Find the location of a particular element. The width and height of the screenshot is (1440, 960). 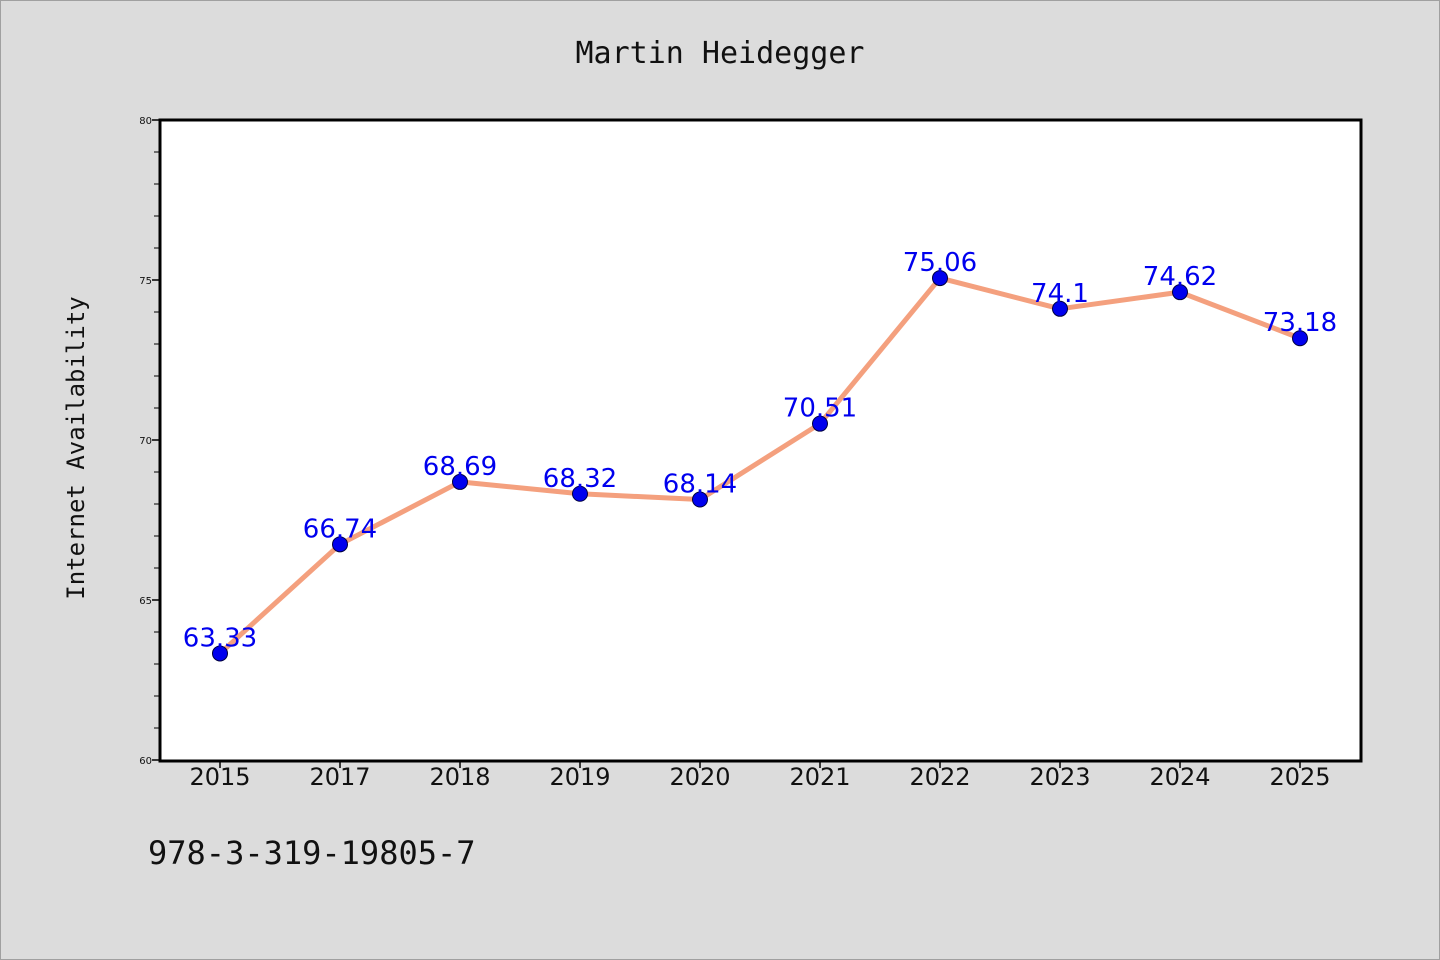

chart-title: Martin Heidegger is located at coordinates (720, 53).